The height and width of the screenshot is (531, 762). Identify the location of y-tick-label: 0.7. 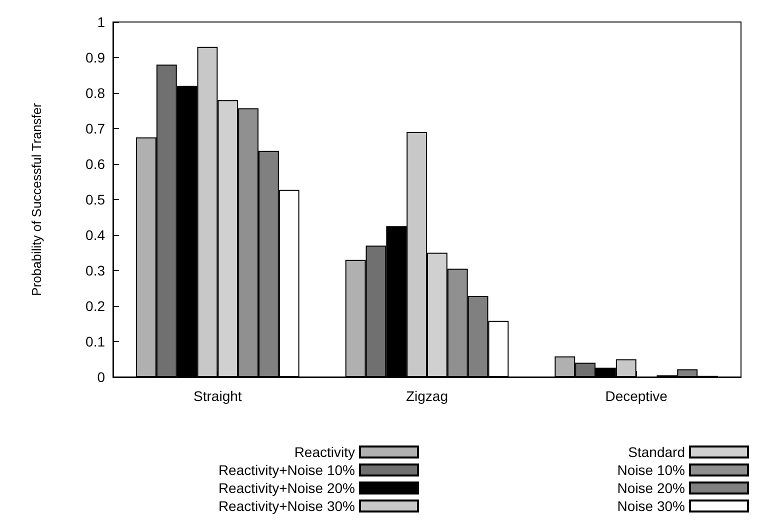
(96, 128).